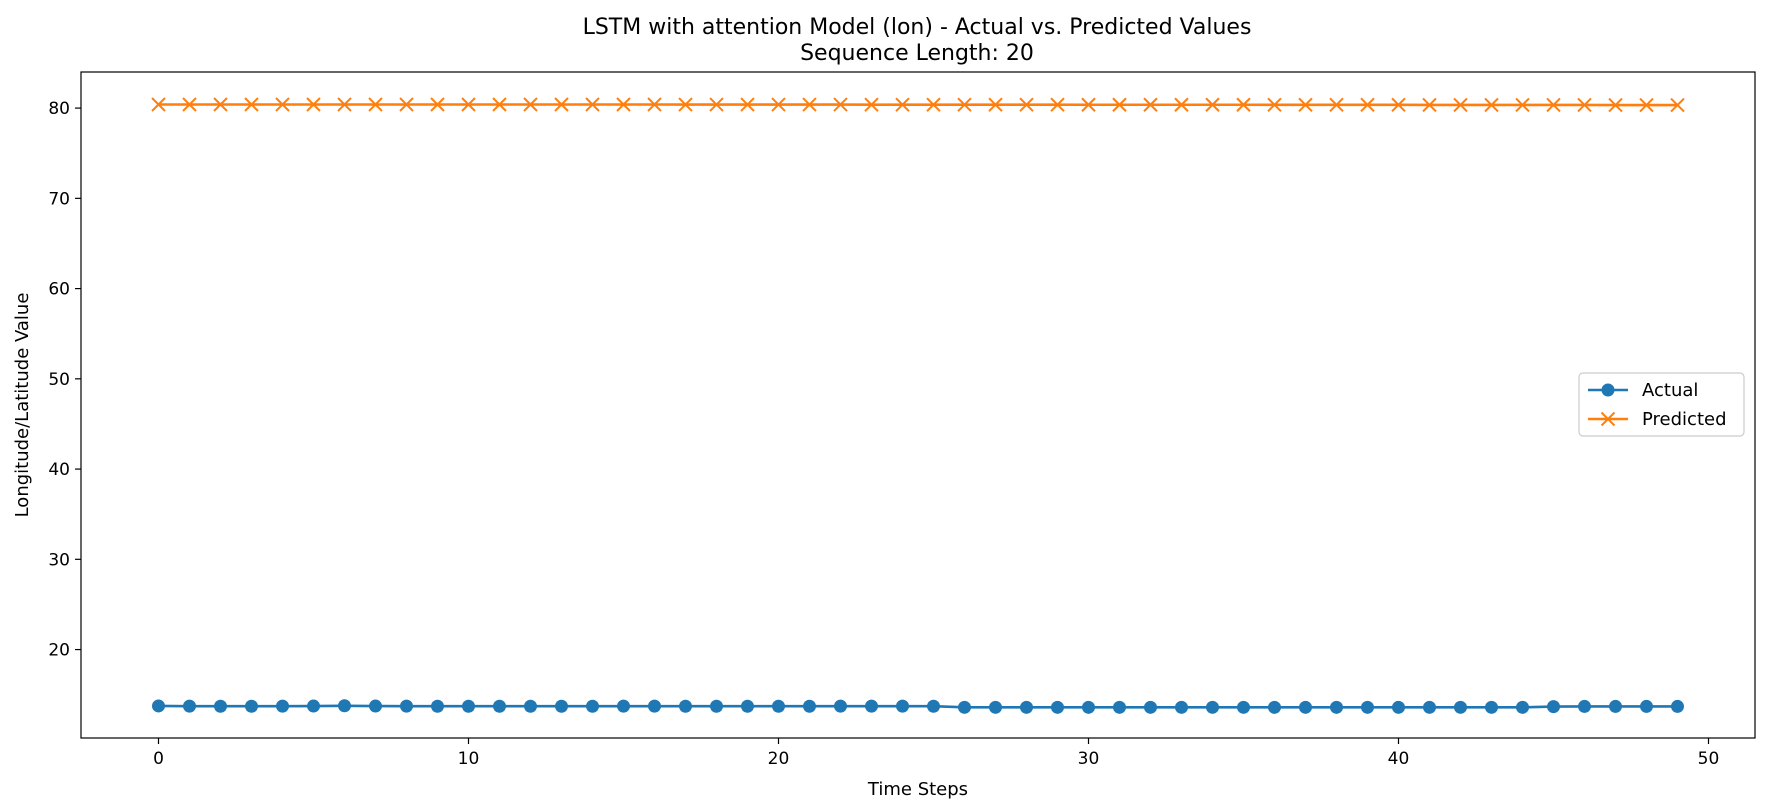 This screenshot has width=1769, height=812. I want to click on y-axis-label: Longitude/Latitude Value, so click(22, 405).